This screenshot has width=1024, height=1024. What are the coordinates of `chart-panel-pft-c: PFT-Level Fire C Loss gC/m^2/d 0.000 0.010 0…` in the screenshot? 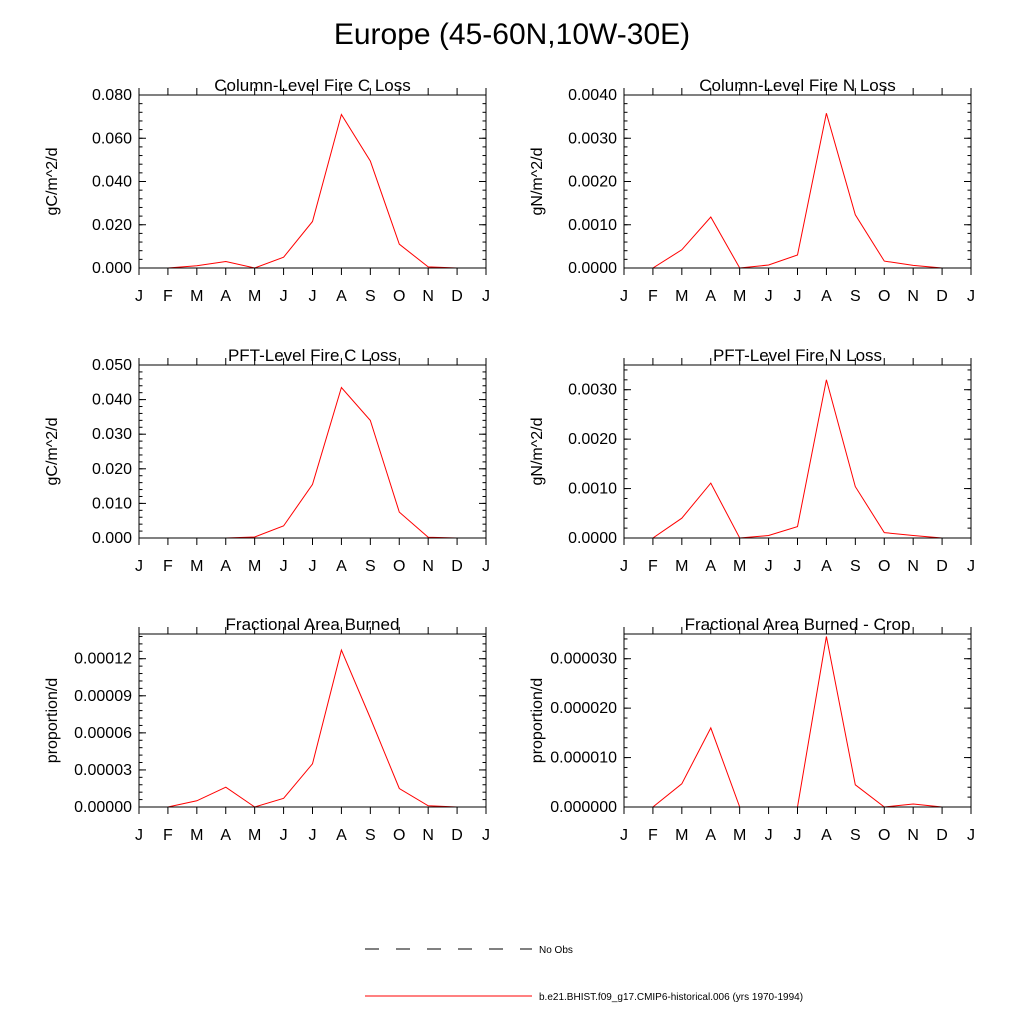 It's located at (250, 475).